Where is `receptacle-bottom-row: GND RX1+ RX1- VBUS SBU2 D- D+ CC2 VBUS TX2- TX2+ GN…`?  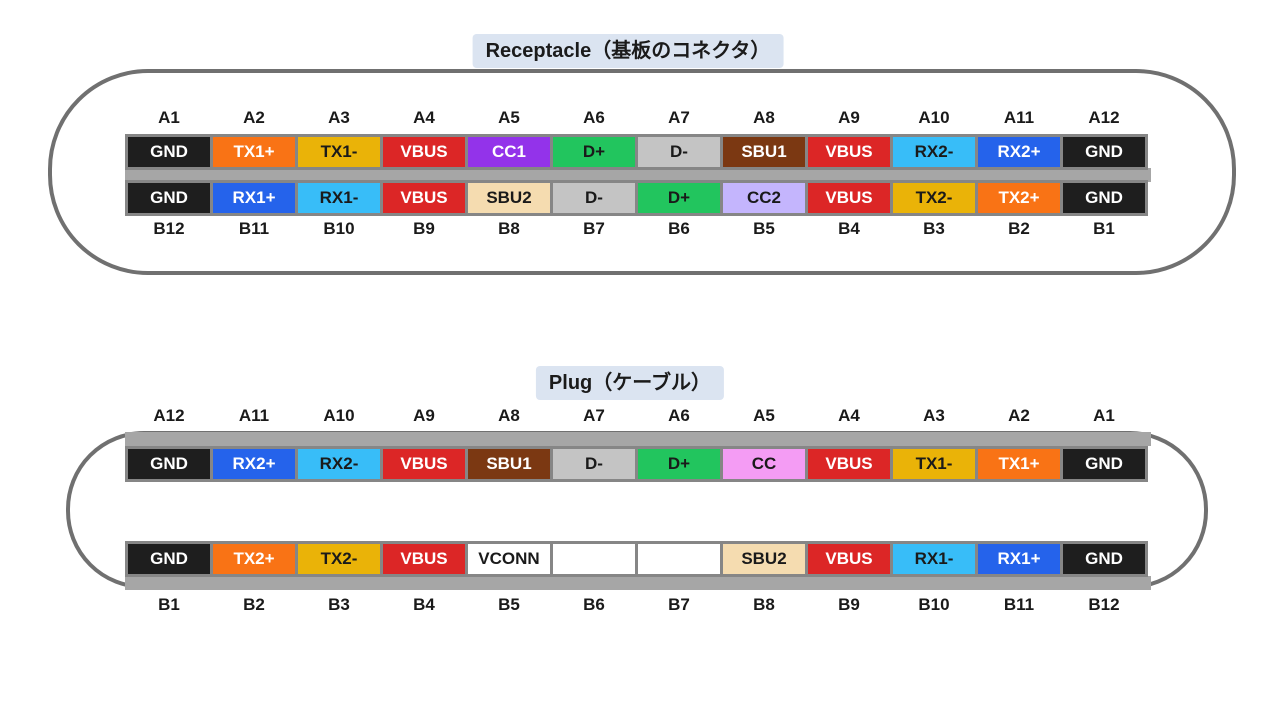
receptacle-bottom-row: GND RX1+ RX1- VBUS SBU2 D- D+ CC2 VBUS TX2- TX2+ GN… is located at coordinates (636, 198).